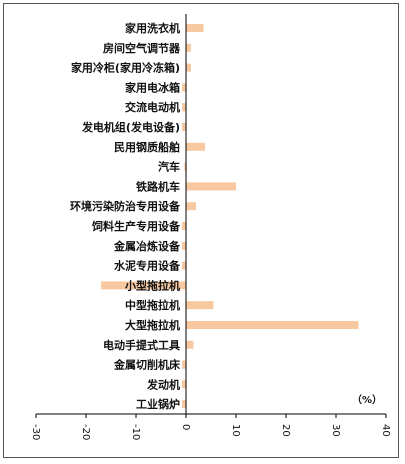 The width and height of the screenshot is (405, 464). Describe the element at coordinates (335, 430) in the screenshot. I see `x-tick-label: 30` at that location.